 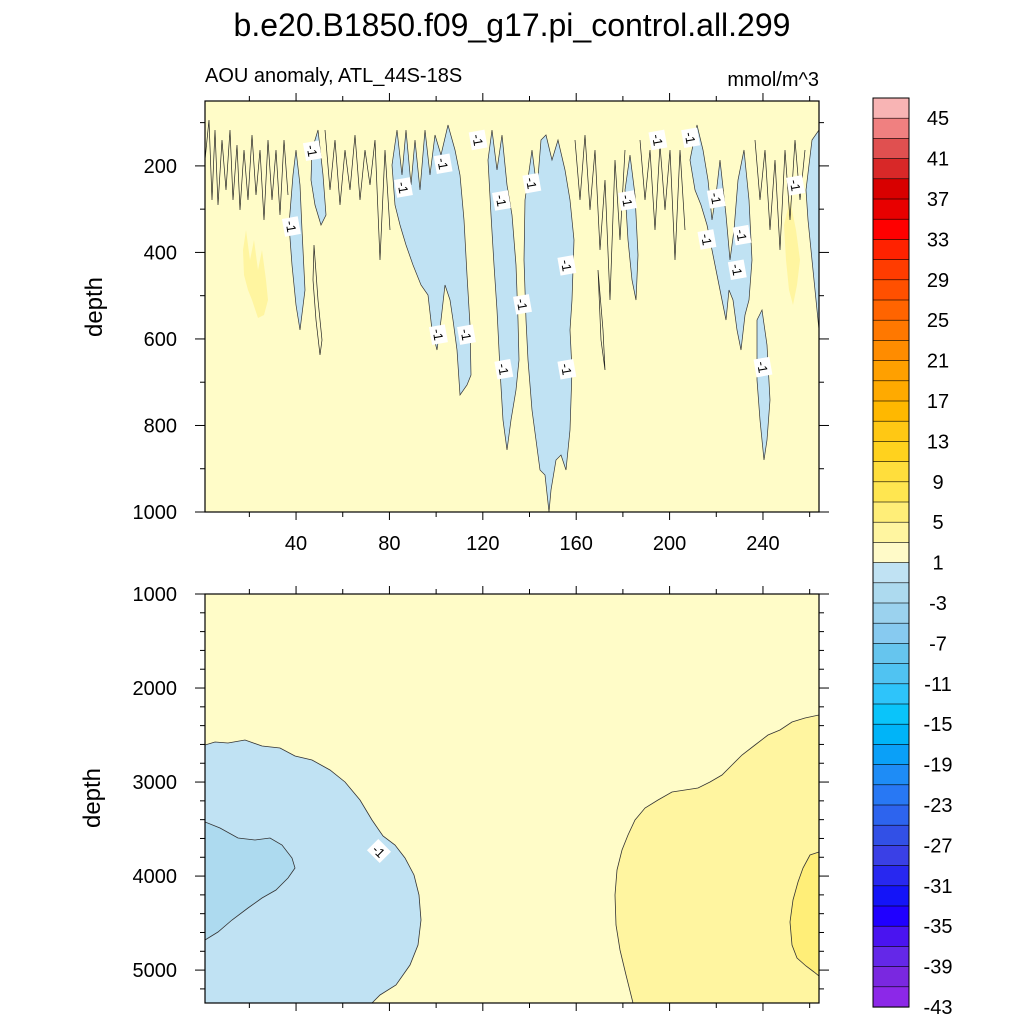 What do you see at coordinates (333, 76) in the screenshot?
I see `subtitle-left: AOU anomaly, ATL_44S-18S` at bounding box center [333, 76].